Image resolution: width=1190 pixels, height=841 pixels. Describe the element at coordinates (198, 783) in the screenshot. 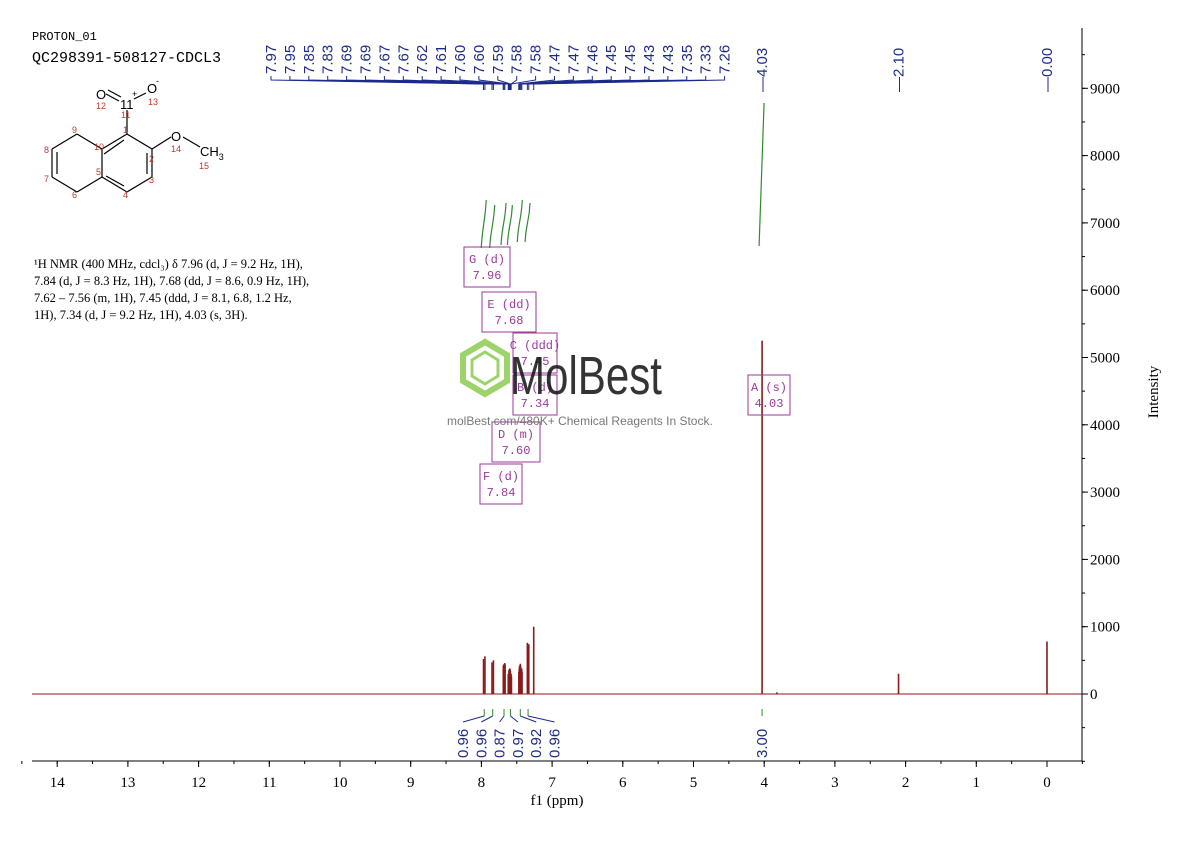

I see `x-axis-tick-label: 12` at that location.